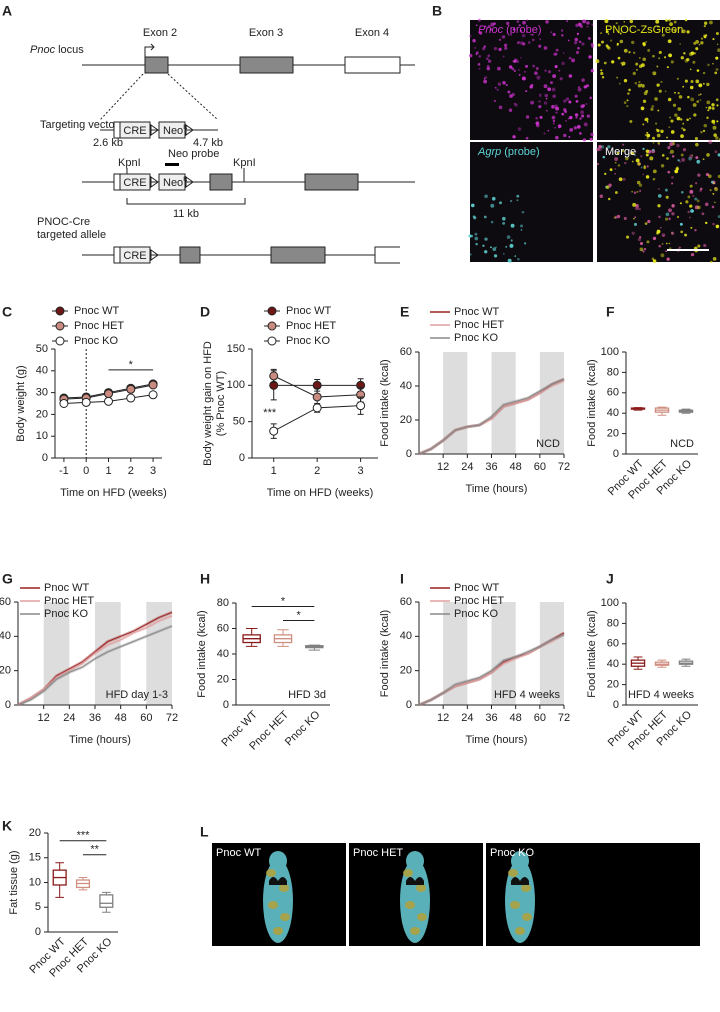 Image resolution: width=720 pixels, height=1012 pixels. Describe the element at coordinates (491, 416) in the screenshot. I see `series-line` at that location.